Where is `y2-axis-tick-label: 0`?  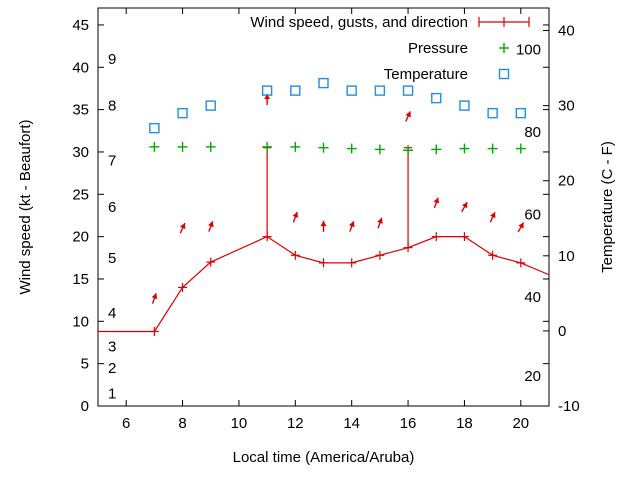
y2-axis-tick-label: 0 is located at coordinates (562, 331).